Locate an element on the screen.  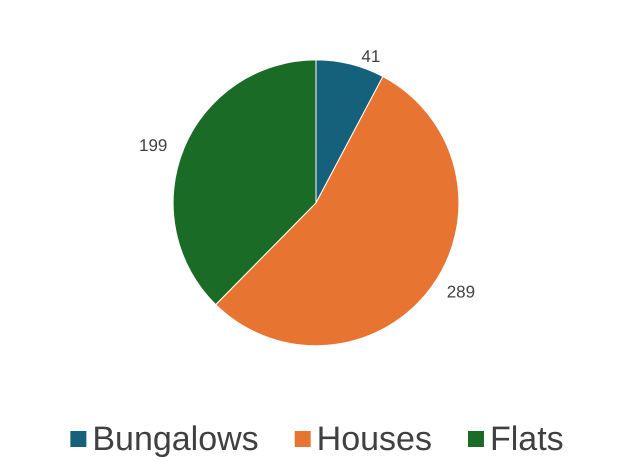
legend-label: Houses is located at coordinates (374, 439).